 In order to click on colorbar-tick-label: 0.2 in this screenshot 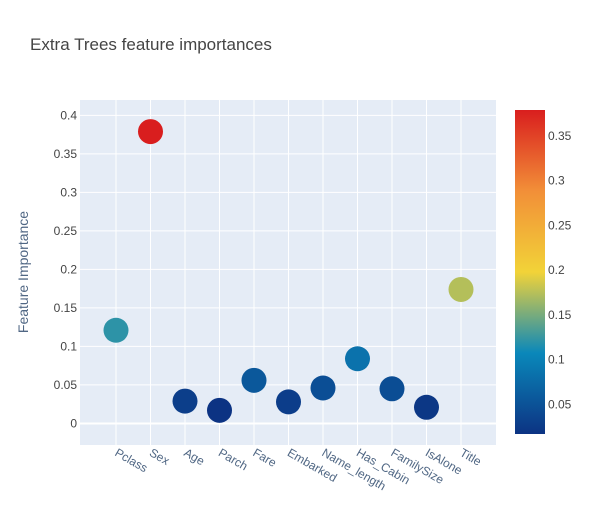, I will do `click(556, 270)`.